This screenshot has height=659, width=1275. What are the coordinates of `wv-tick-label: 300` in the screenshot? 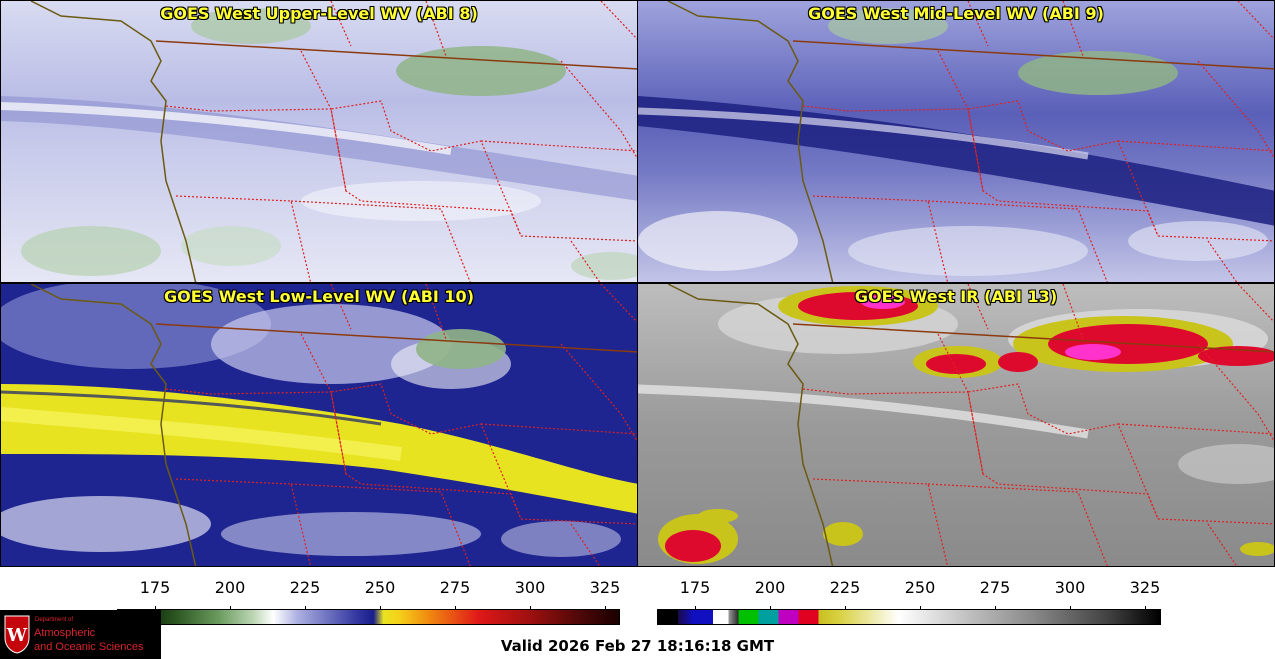 It's located at (530, 587).